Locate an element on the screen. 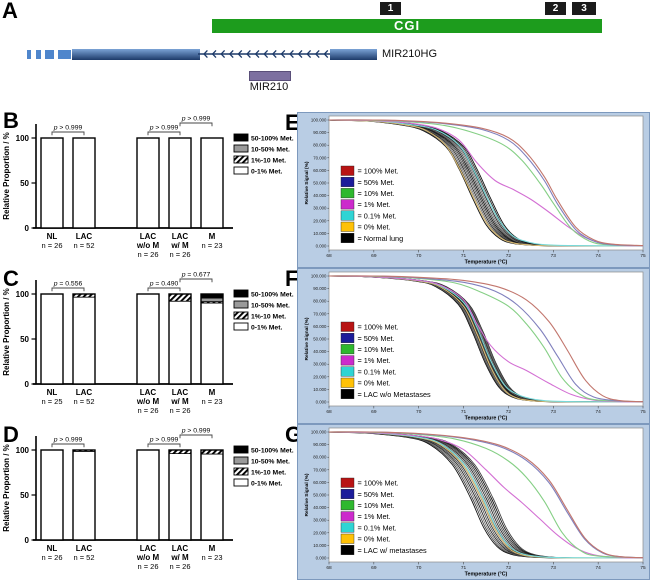  intron-arrows is located at coordinates (266, 54).